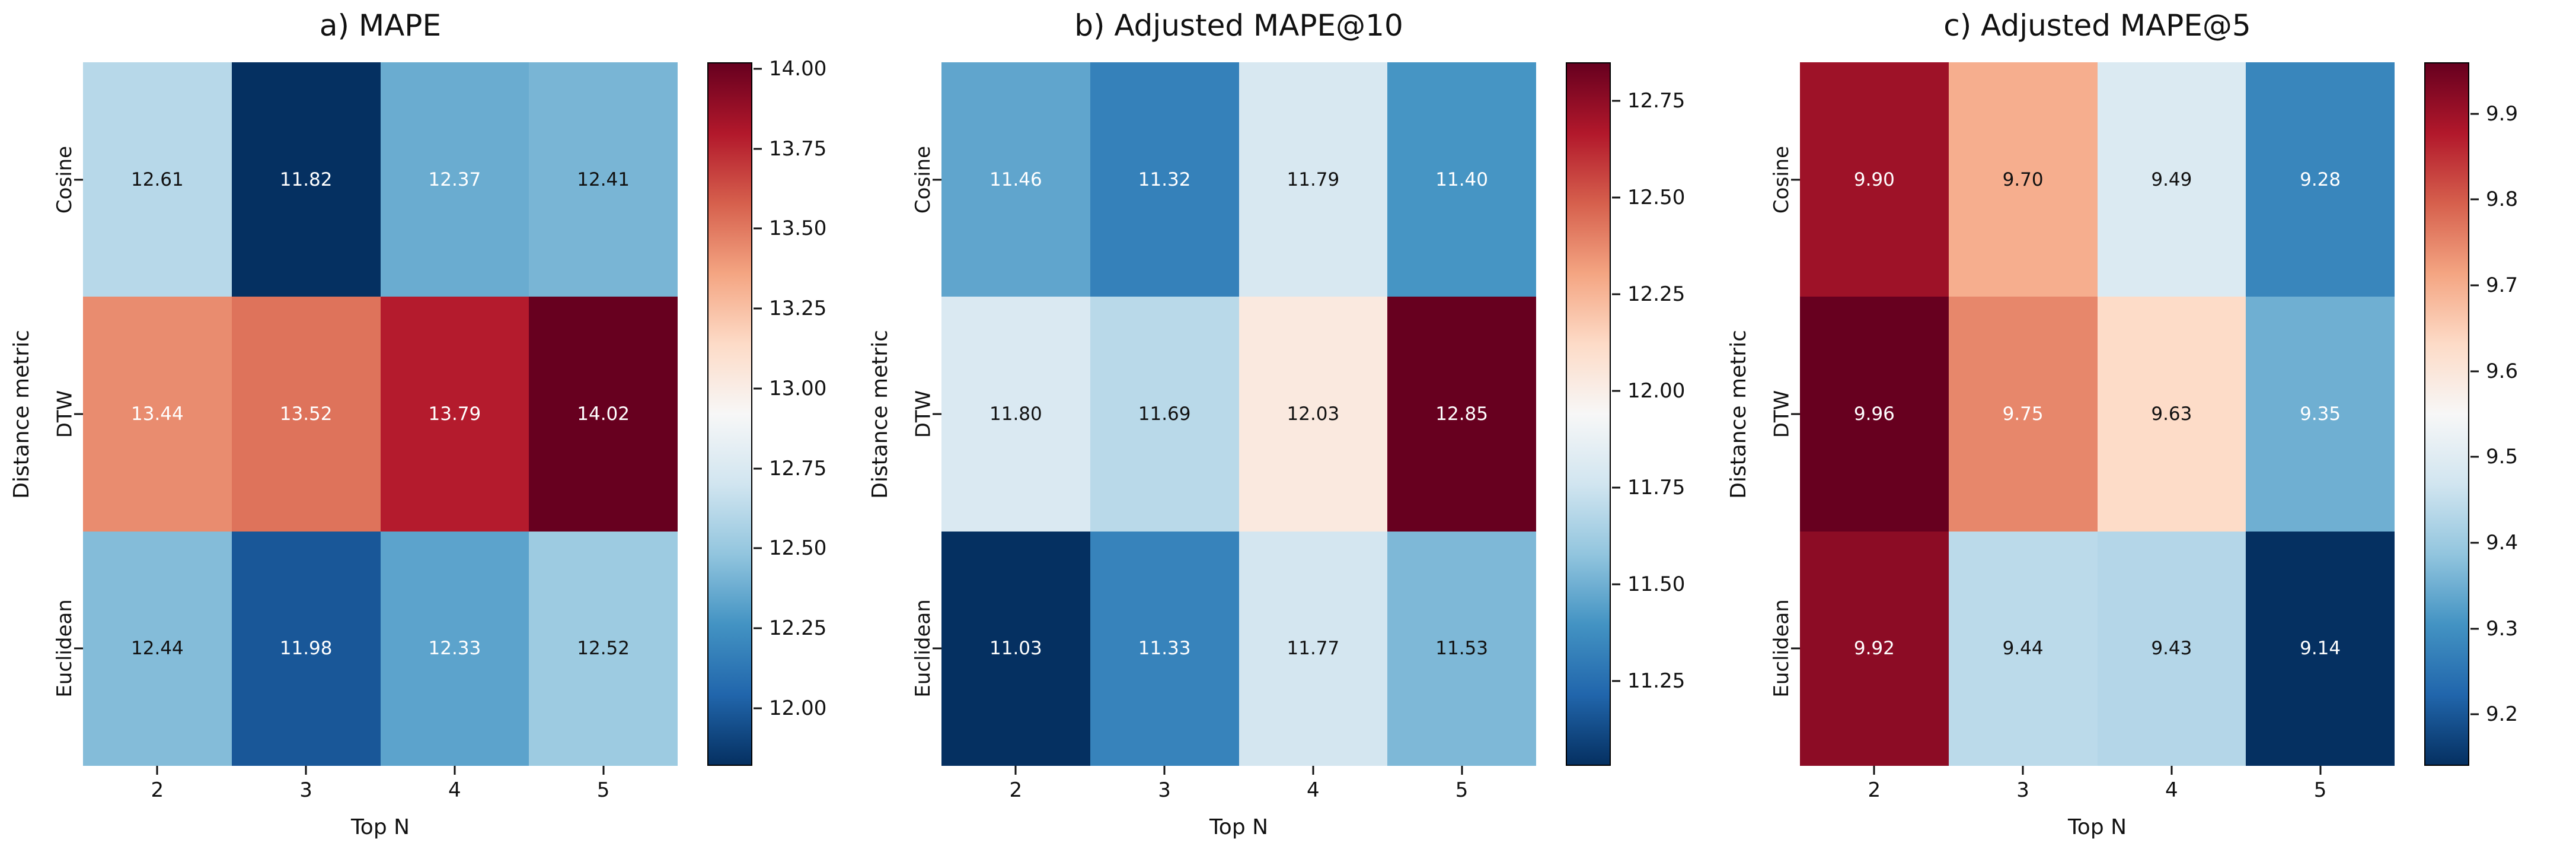  I want to click on heatmap-cell: 12.85, so click(1461, 414).